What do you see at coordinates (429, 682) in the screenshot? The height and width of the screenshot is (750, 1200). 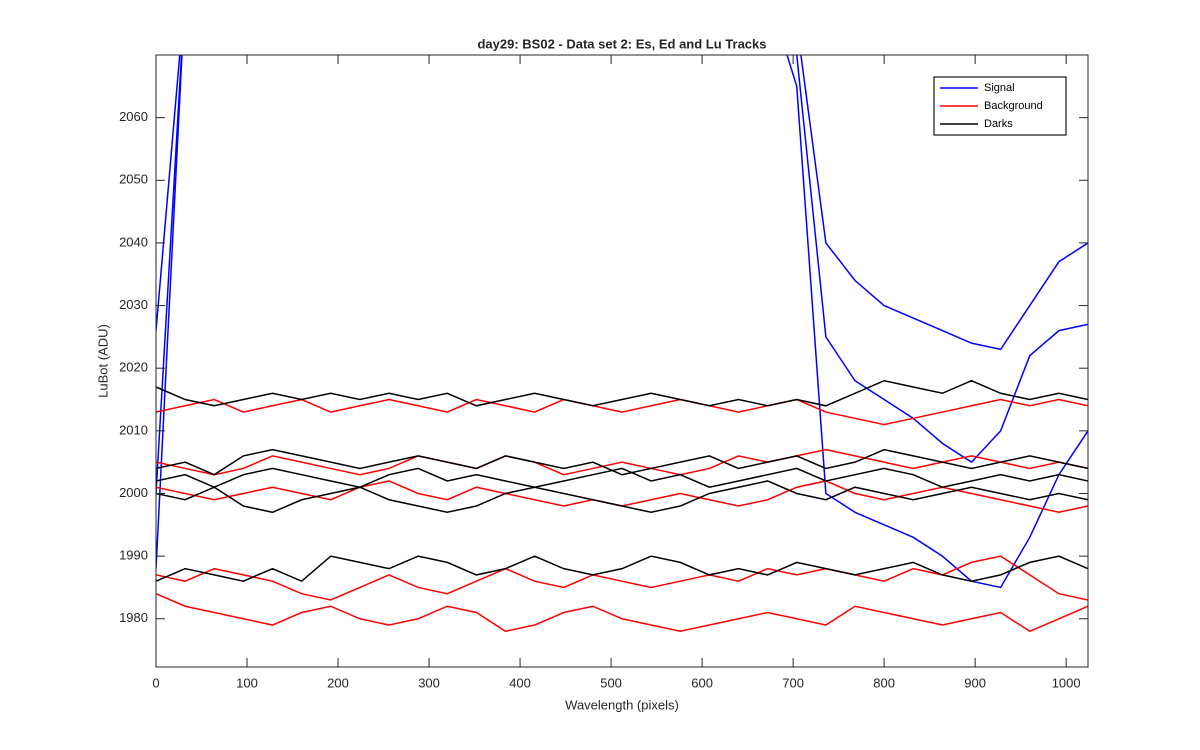 I see `x-tick-label: 300` at bounding box center [429, 682].